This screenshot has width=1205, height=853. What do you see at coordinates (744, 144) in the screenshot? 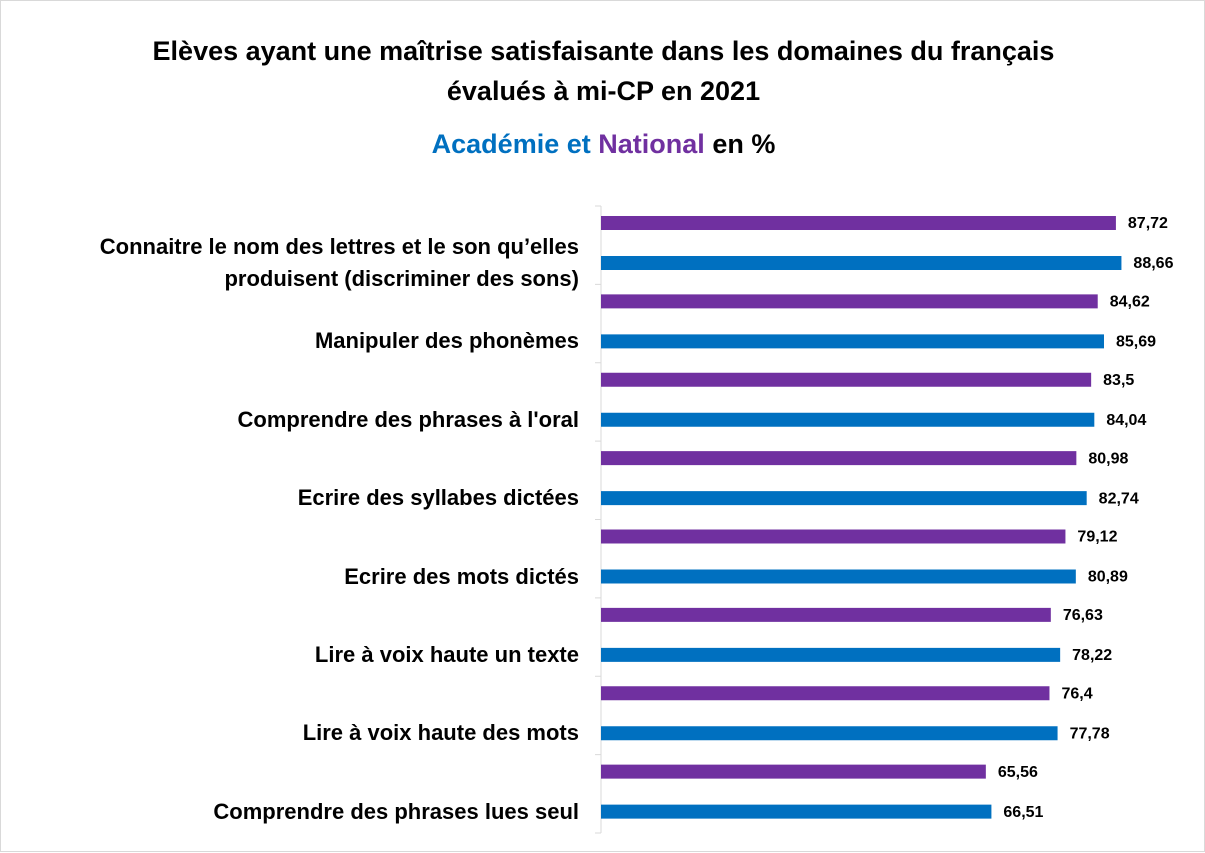
I see `unit-label: en %` at bounding box center [744, 144].